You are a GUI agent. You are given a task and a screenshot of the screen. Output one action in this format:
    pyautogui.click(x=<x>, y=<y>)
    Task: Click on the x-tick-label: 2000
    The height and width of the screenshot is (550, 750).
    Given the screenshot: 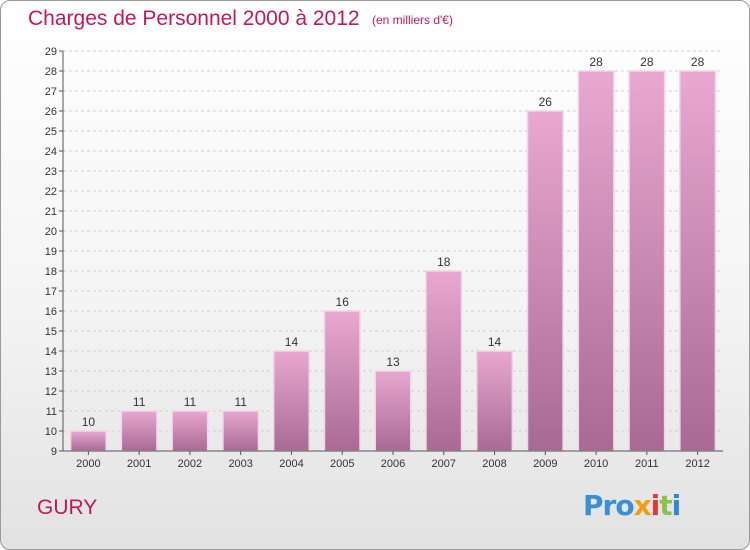 What is the action you would take?
    pyautogui.click(x=88, y=464)
    